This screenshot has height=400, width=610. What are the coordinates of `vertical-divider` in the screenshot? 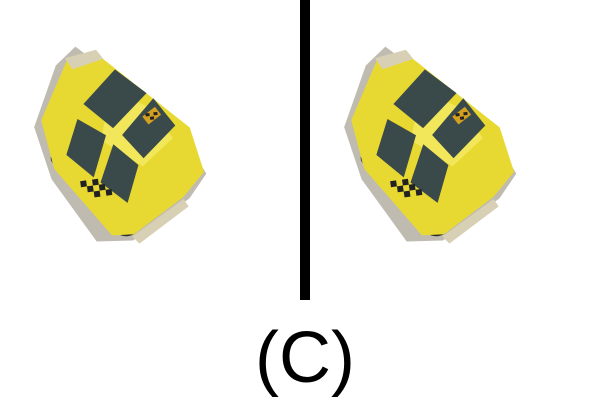 It's located at (305, 150).